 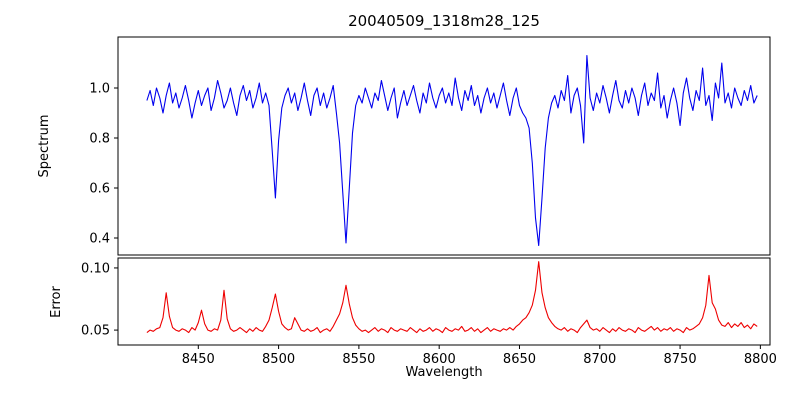 I want to click on x-tick-label: 8800, so click(x=760, y=359).